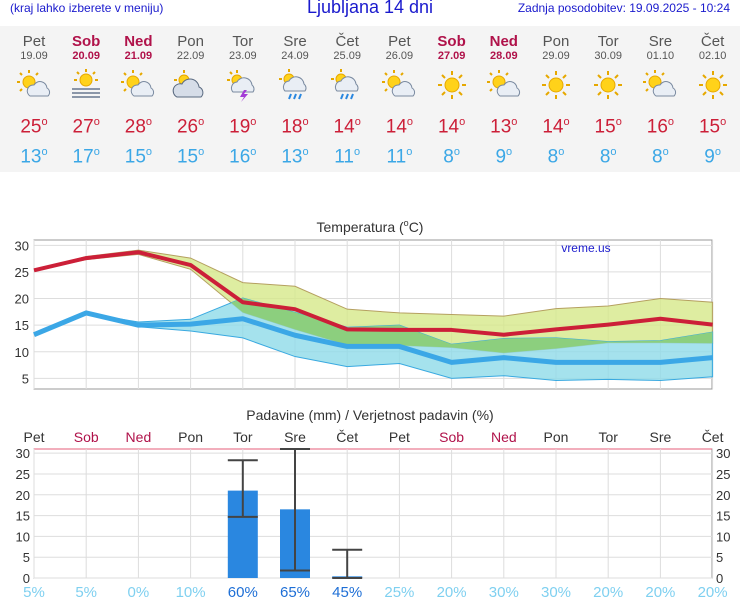 The height and width of the screenshot is (600, 740). What do you see at coordinates (623, 8) in the screenshot?
I see `last-updated: Zadnja posodobitev: 19.09.2025 - 10:24` at bounding box center [623, 8].